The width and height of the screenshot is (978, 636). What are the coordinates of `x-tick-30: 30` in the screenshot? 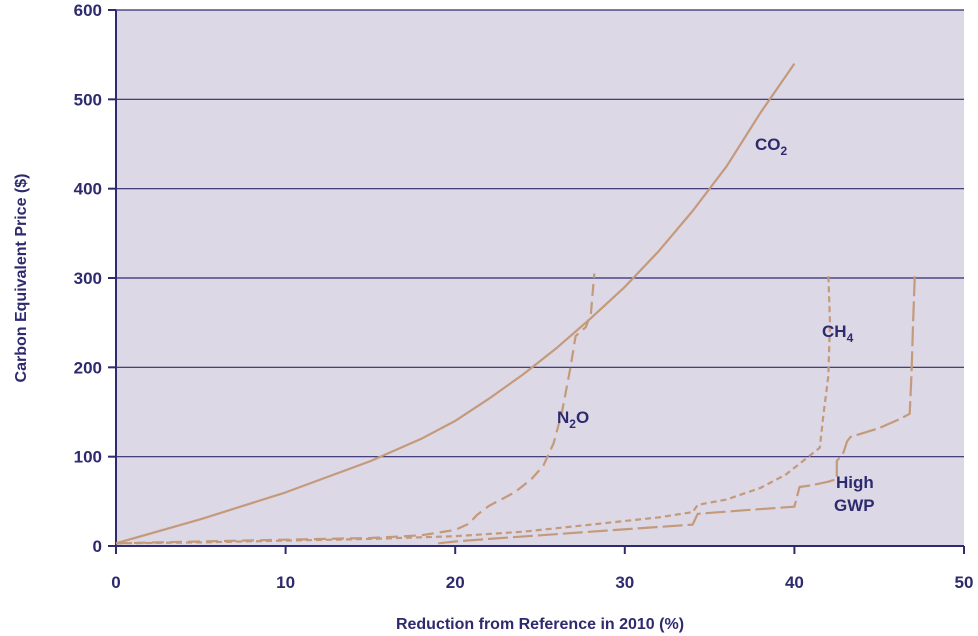 It's located at (624, 582).